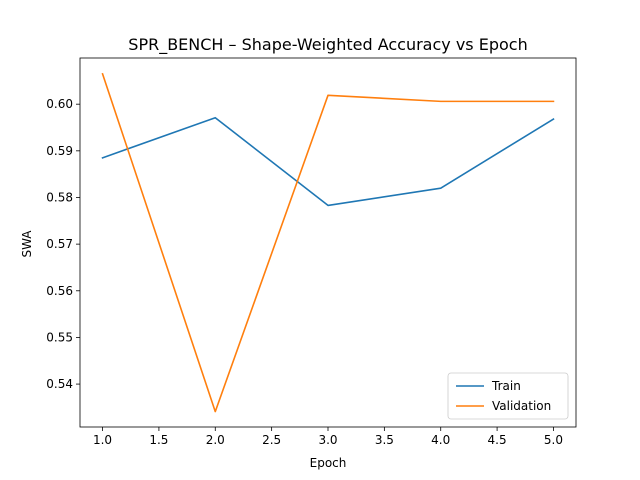 The image size is (640, 480). What do you see at coordinates (440, 440) in the screenshot?
I see `x-tick-label: 4.0` at bounding box center [440, 440].